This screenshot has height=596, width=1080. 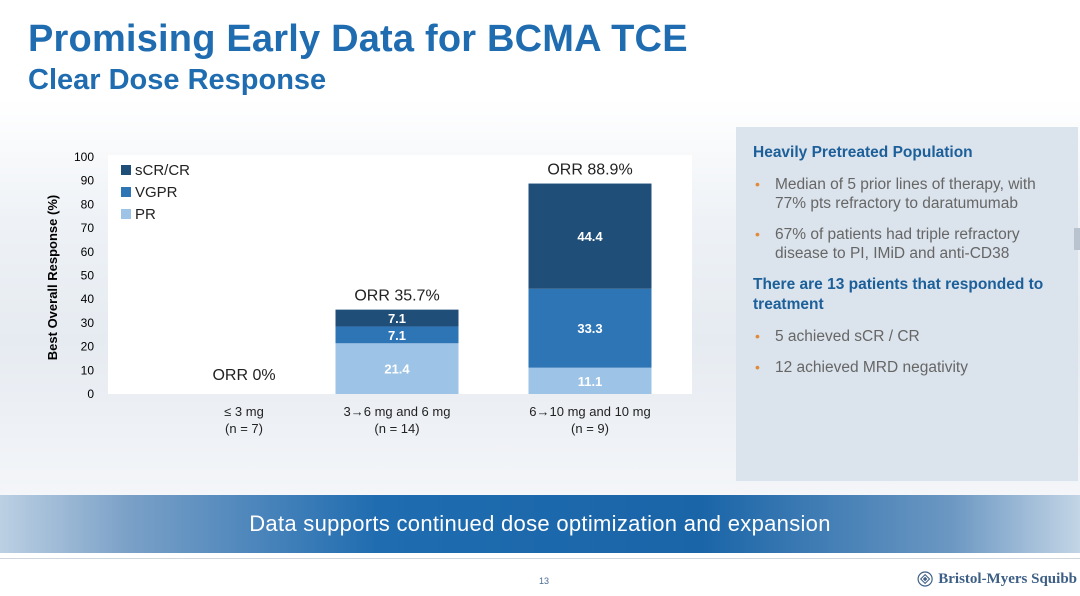 What do you see at coordinates (84, 157) in the screenshot?
I see `y-tick-label-100: 100` at bounding box center [84, 157].